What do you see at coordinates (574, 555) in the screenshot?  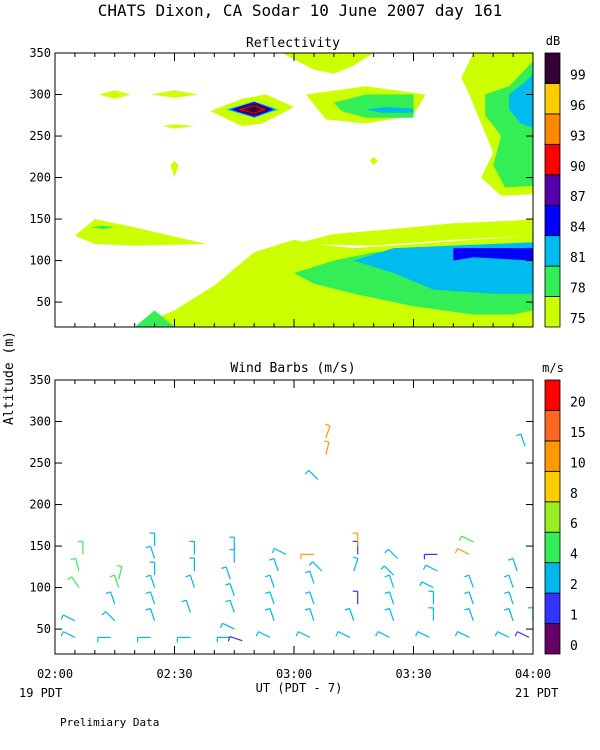 I see `wind-colorbar-label: 4` at bounding box center [574, 555].